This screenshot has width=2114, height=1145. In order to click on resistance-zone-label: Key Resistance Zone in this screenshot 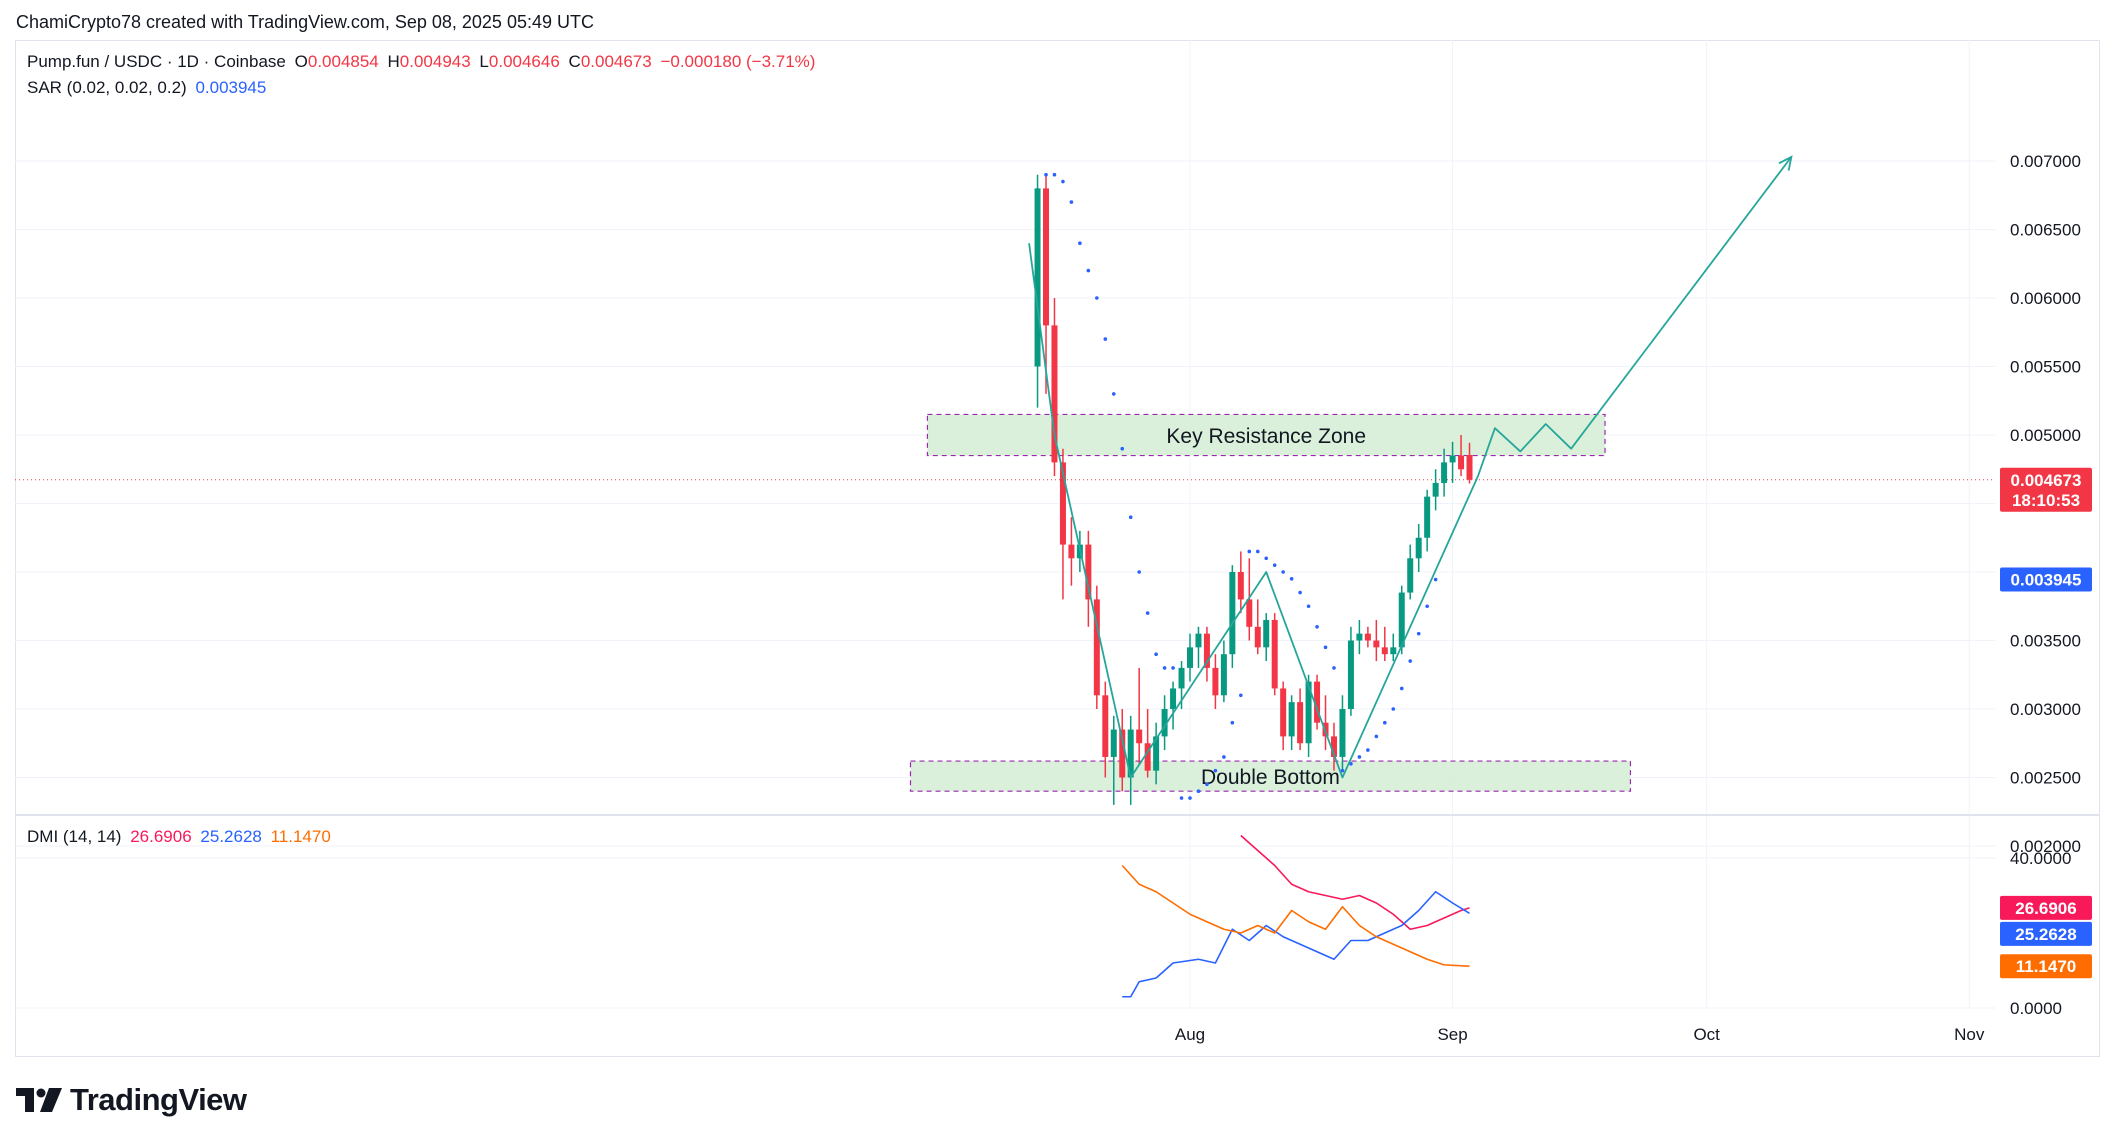, I will do `click(1266, 436)`.